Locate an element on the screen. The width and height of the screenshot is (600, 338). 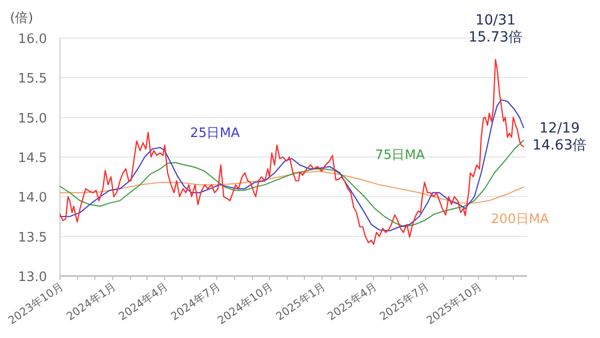
text: 75日MA is located at coordinates (400, 155).